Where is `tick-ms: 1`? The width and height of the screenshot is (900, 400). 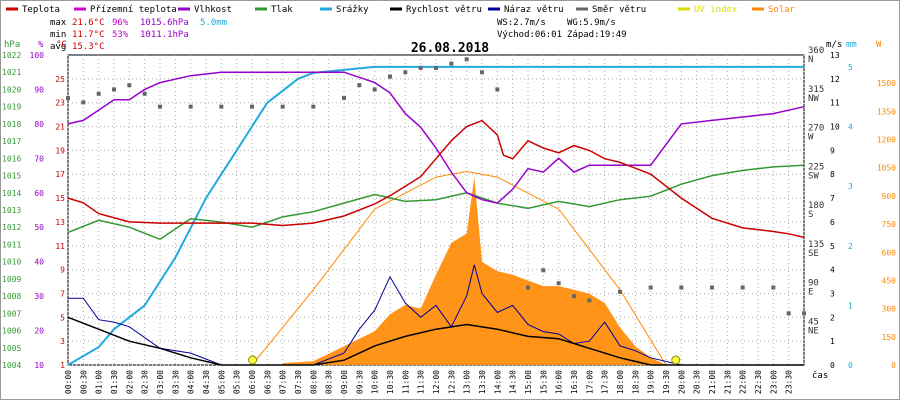
tick-ms: 1 is located at coordinates (832, 341).